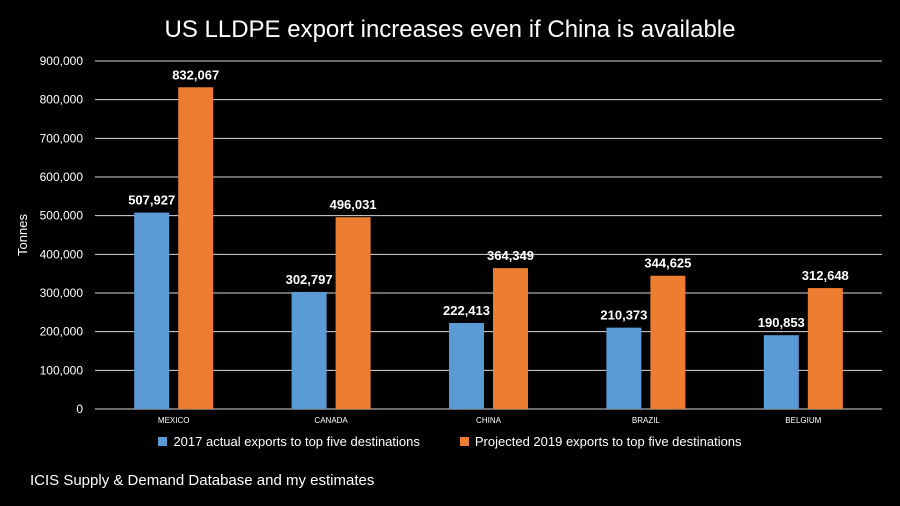 The height and width of the screenshot is (506, 900). I want to click on x-tick-label: CHINA, so click(489, 420).